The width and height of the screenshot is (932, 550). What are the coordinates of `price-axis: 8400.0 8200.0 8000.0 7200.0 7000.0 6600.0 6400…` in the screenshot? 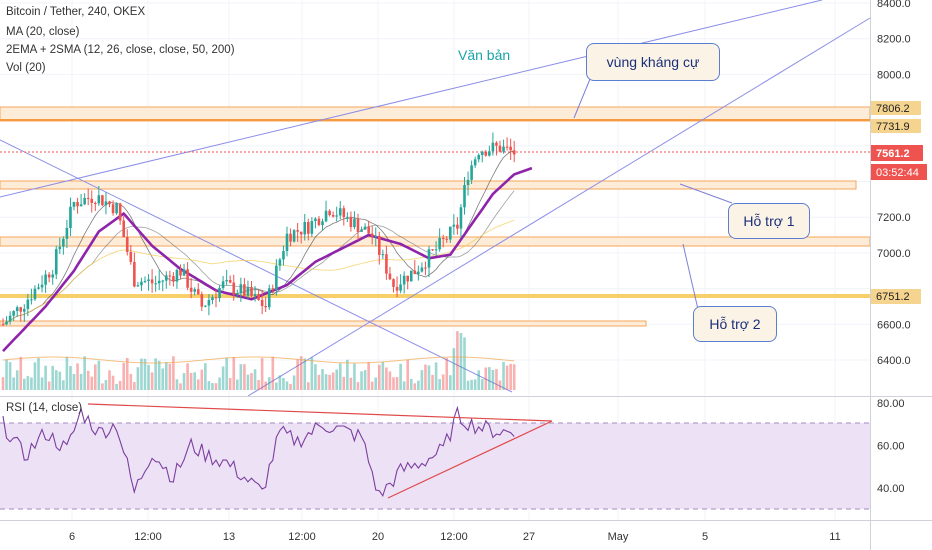 It's located at (894, 183).